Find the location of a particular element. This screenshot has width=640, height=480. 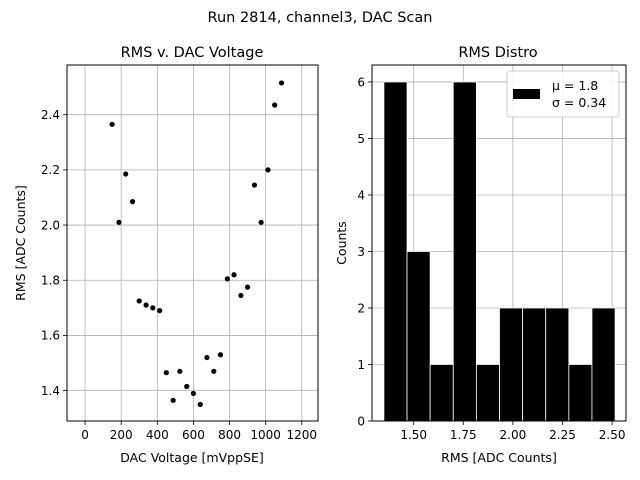

scatter-y-tick-label: 1.8 is located at coordinates (50, 281).